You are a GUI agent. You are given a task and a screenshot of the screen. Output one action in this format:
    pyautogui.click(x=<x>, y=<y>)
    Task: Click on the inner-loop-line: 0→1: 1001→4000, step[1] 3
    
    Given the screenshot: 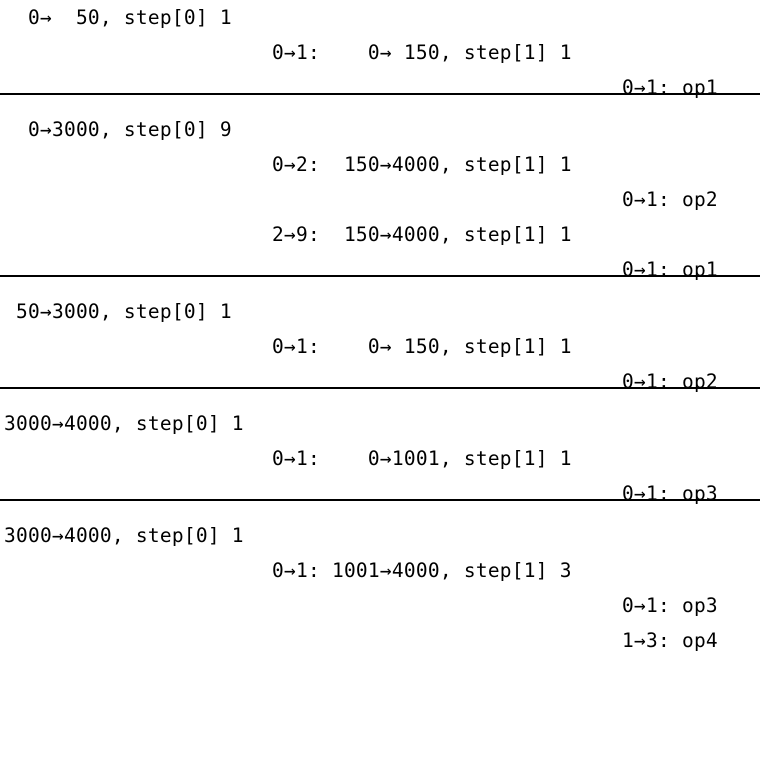 What is the action you would take?
    pyautogui.click(x=422, y=570)
    